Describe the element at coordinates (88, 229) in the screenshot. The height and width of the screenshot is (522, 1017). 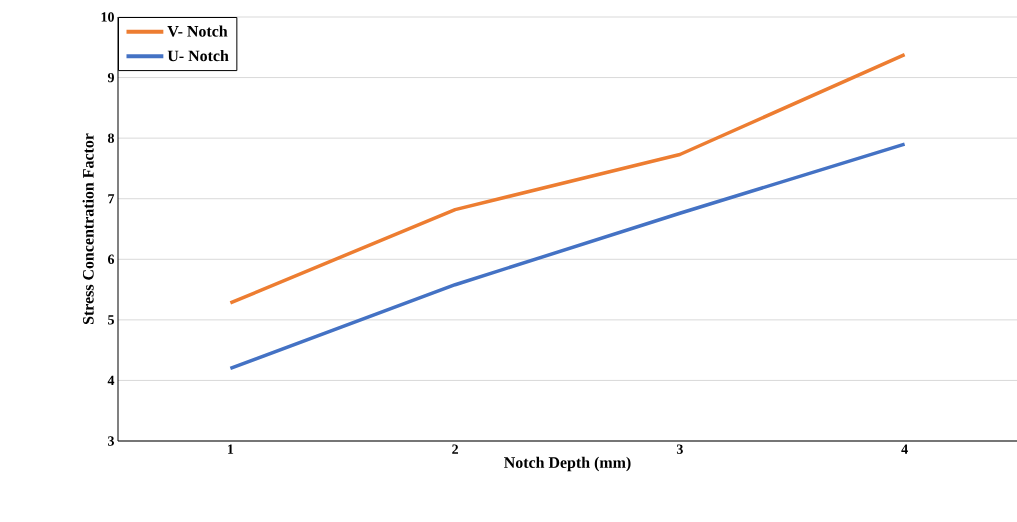
I see `y-axis-title: Stress Concentration Factor` at that location.